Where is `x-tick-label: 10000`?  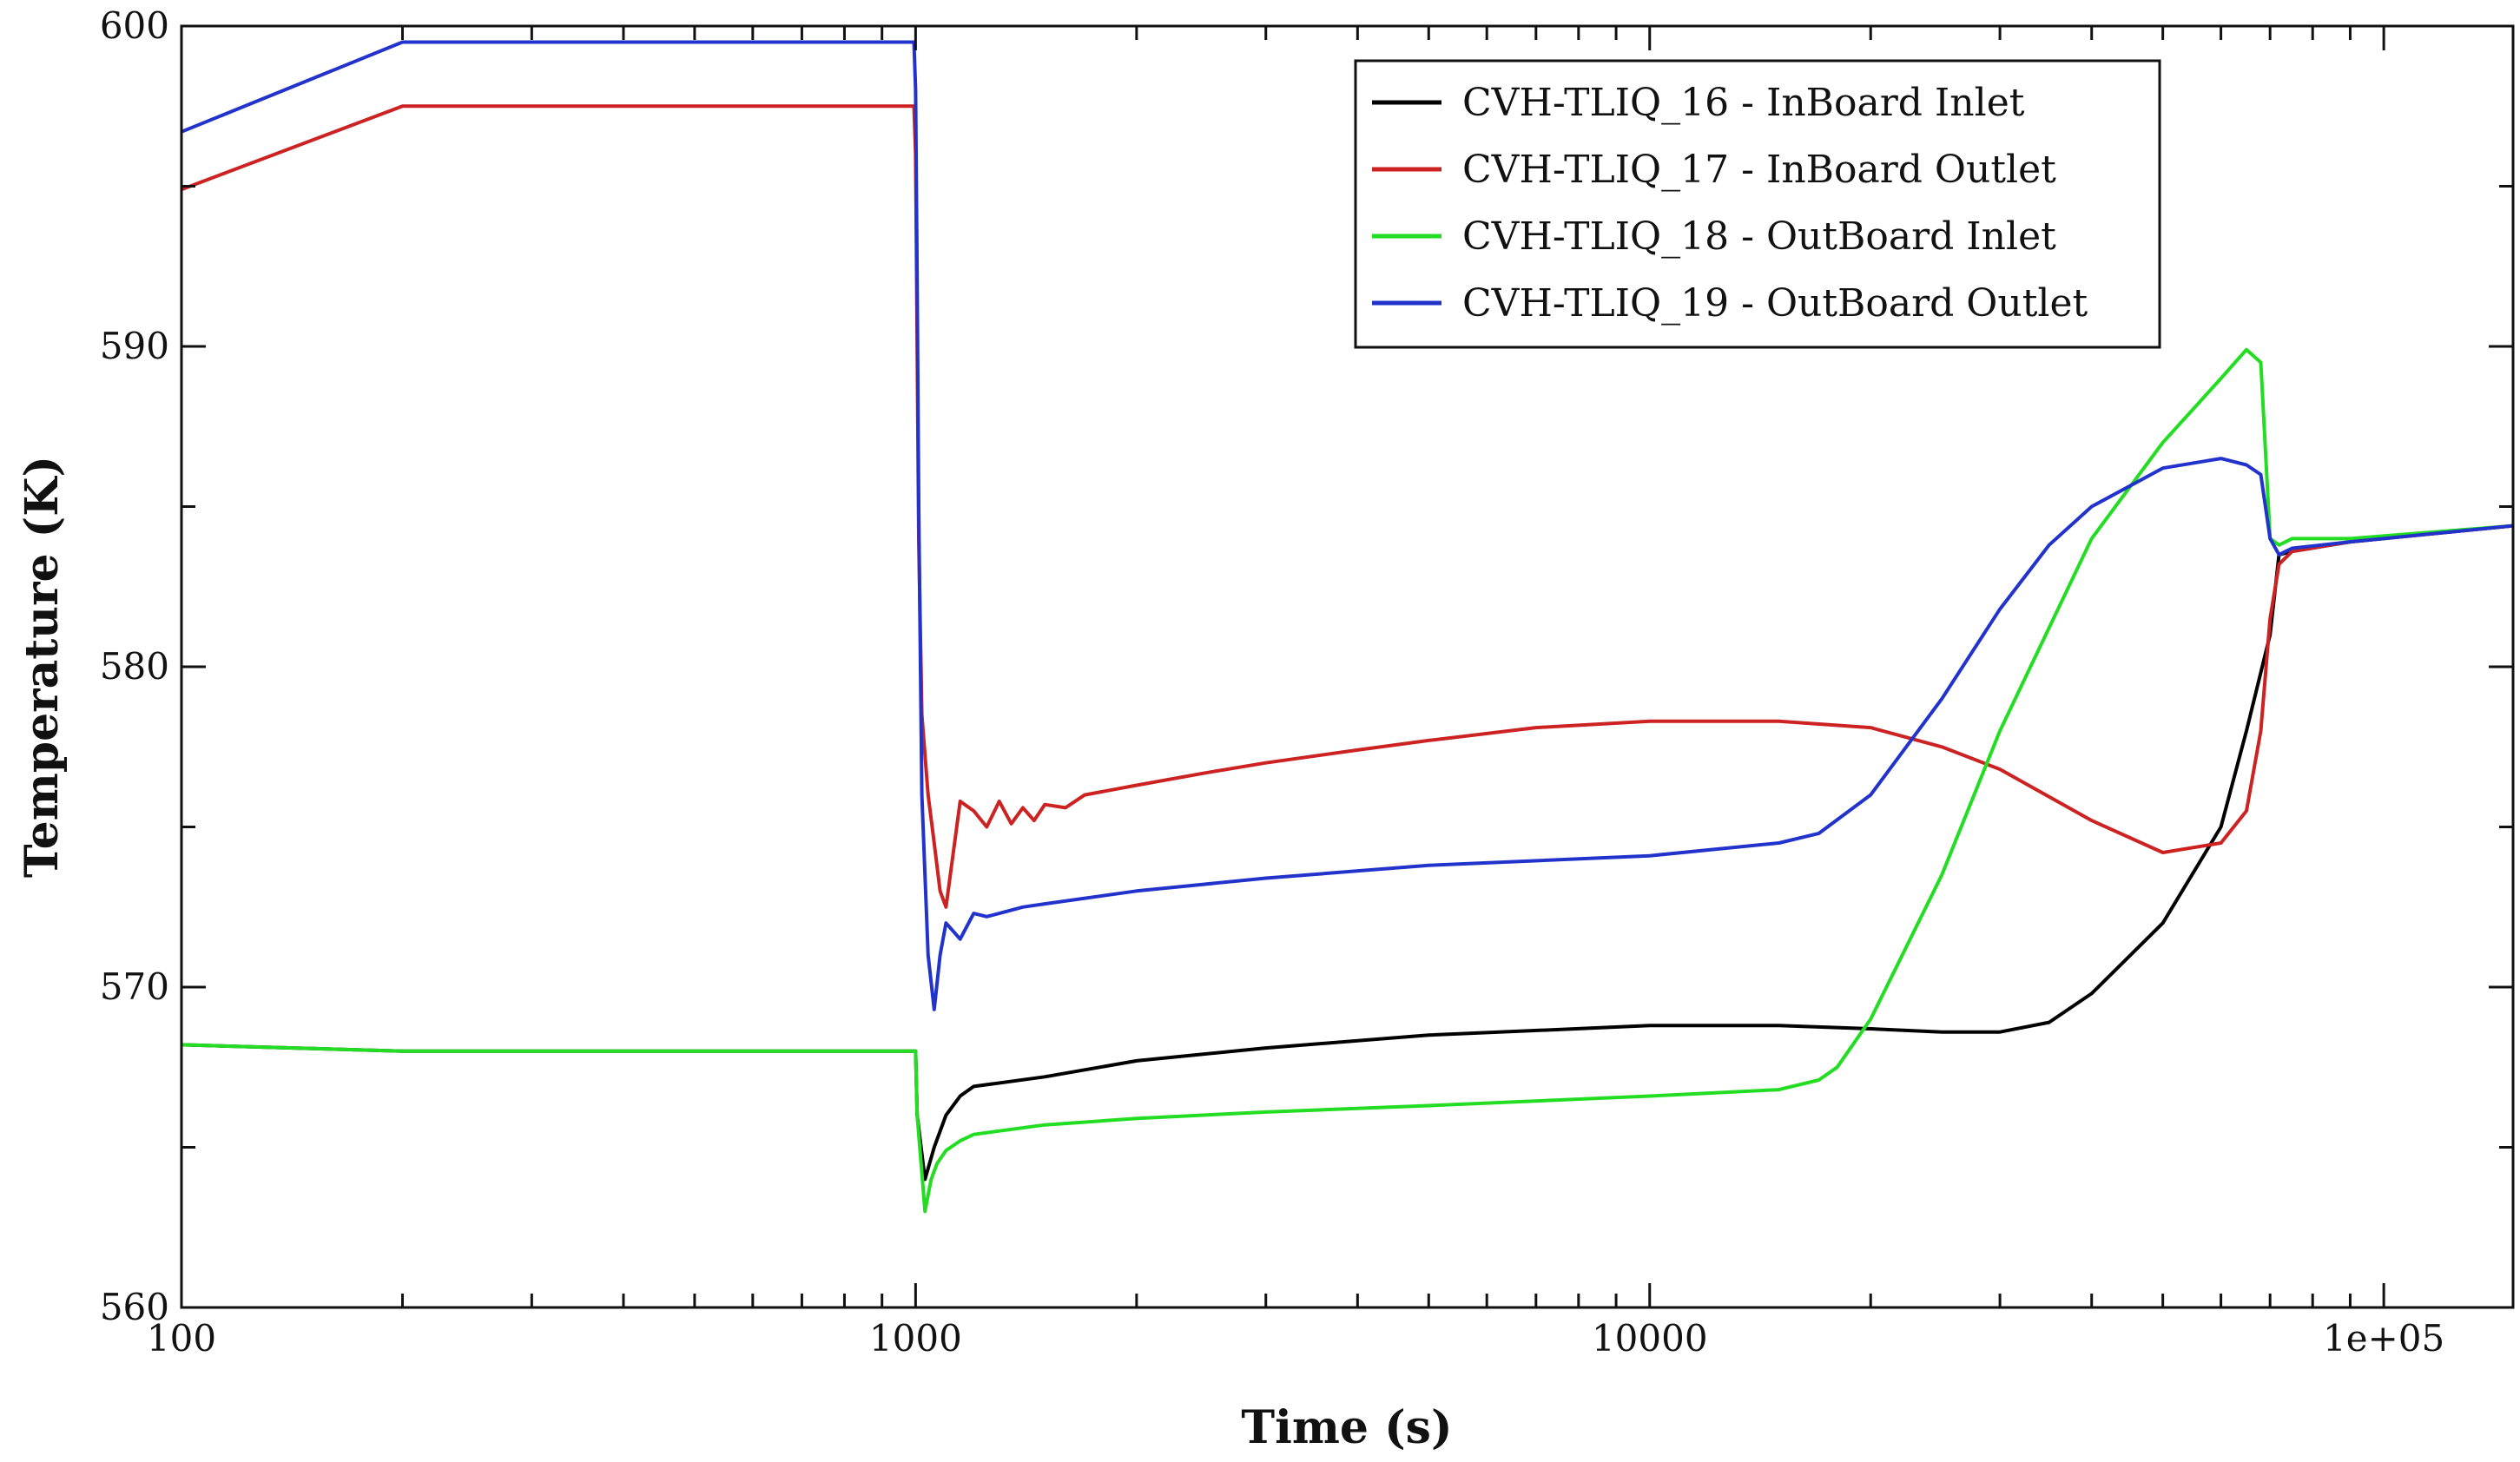 x-tick-label: 10000 is located at coordinates (1650, 1338).